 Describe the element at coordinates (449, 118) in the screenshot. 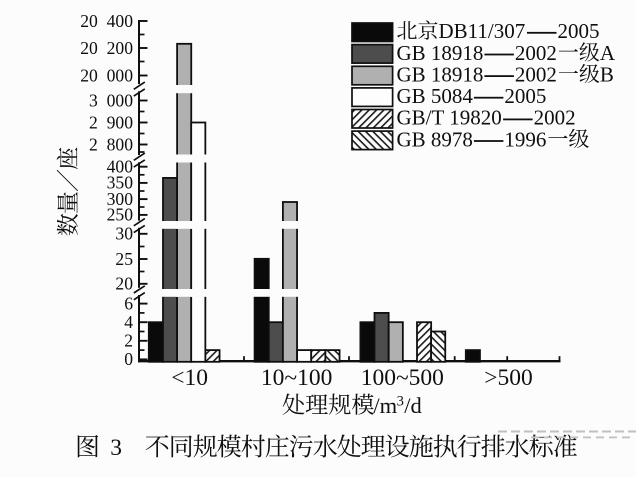

I see `svg-text: GB/T 19820` at that location.